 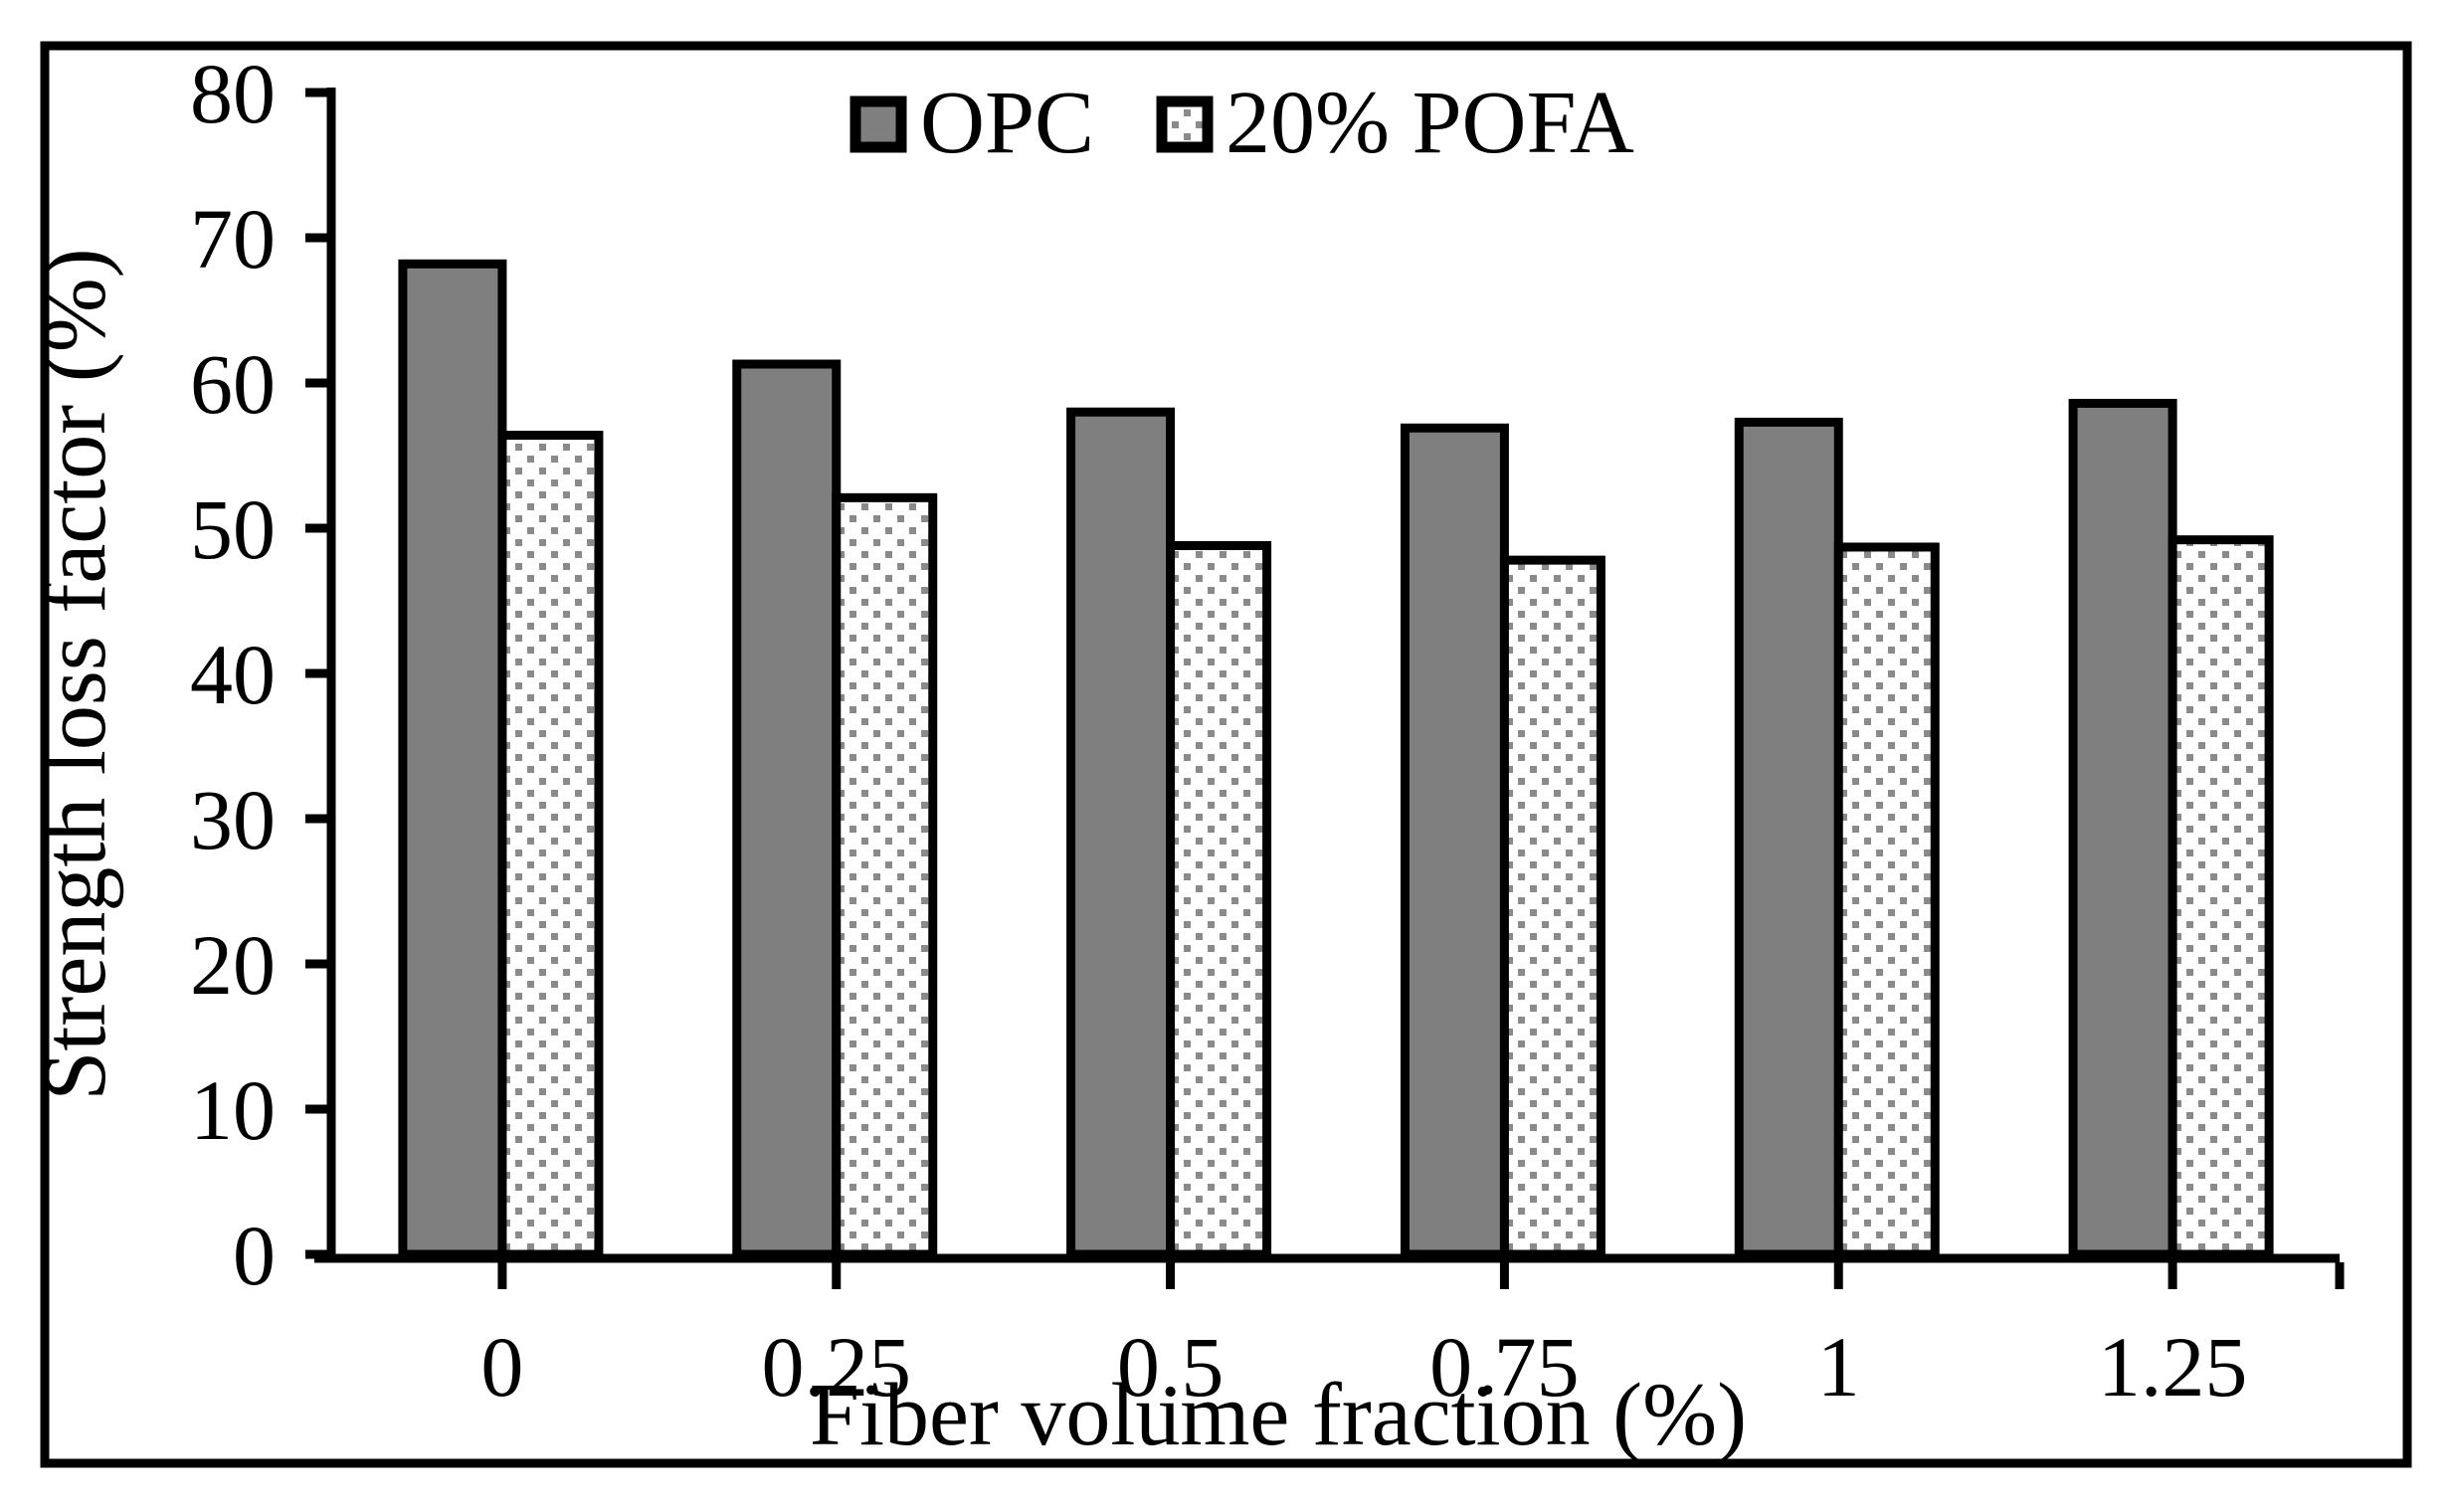 What do you see at coordinates (1007, 123) in the screenshot?
I see `legend-label-opc: OPC` at bounding box center [1007, 123].